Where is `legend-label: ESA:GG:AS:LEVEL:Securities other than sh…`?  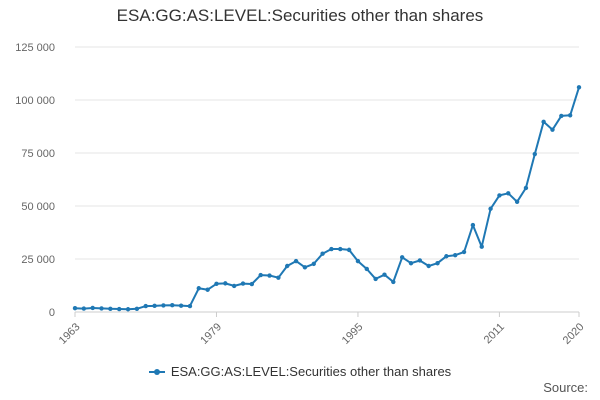
legend-label: ESA:GG:AS:LEVEL:Securities other than sh… is located at coordinates (311, 371).